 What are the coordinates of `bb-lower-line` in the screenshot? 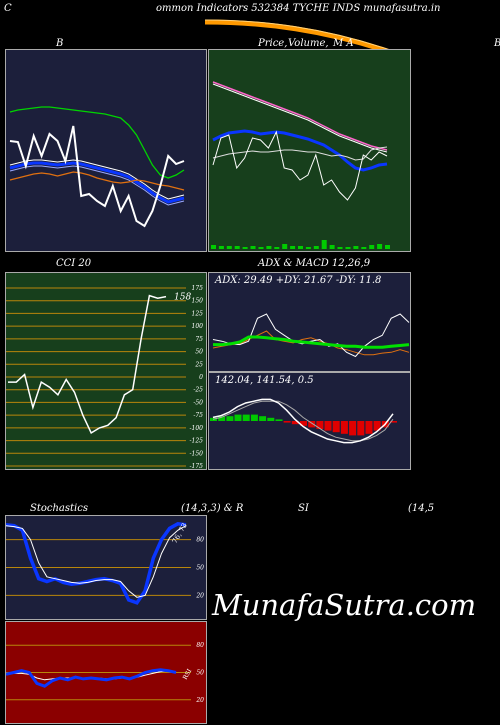 It's located at (97, 181).